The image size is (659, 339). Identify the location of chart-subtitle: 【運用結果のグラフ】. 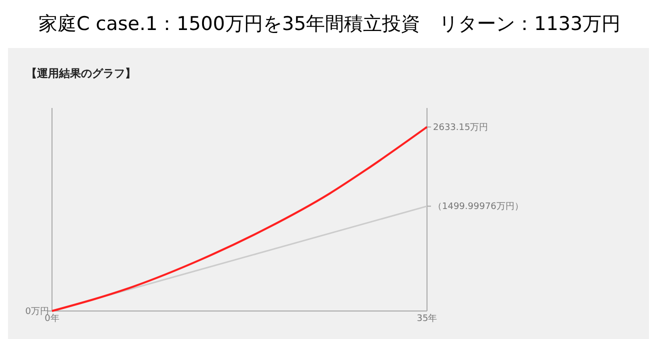
(81, 73).